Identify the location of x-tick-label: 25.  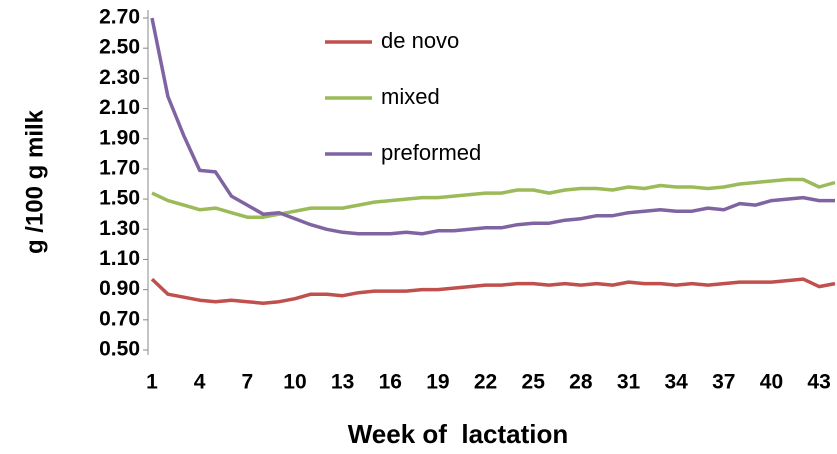
(534, 382).